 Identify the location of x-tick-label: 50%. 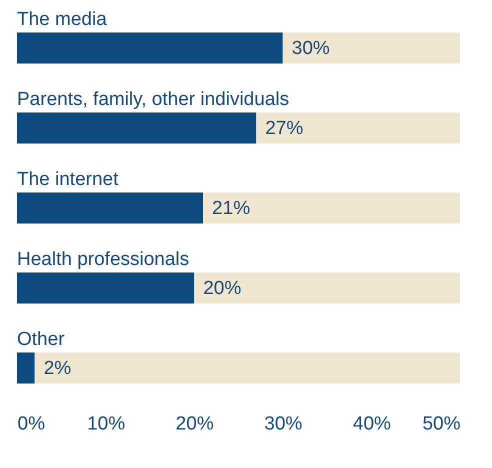
(441, 424).